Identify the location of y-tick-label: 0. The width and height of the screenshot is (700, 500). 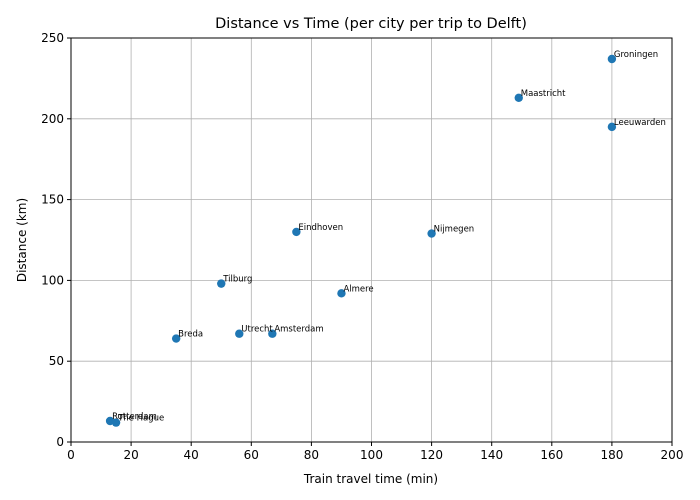
(60, 442).